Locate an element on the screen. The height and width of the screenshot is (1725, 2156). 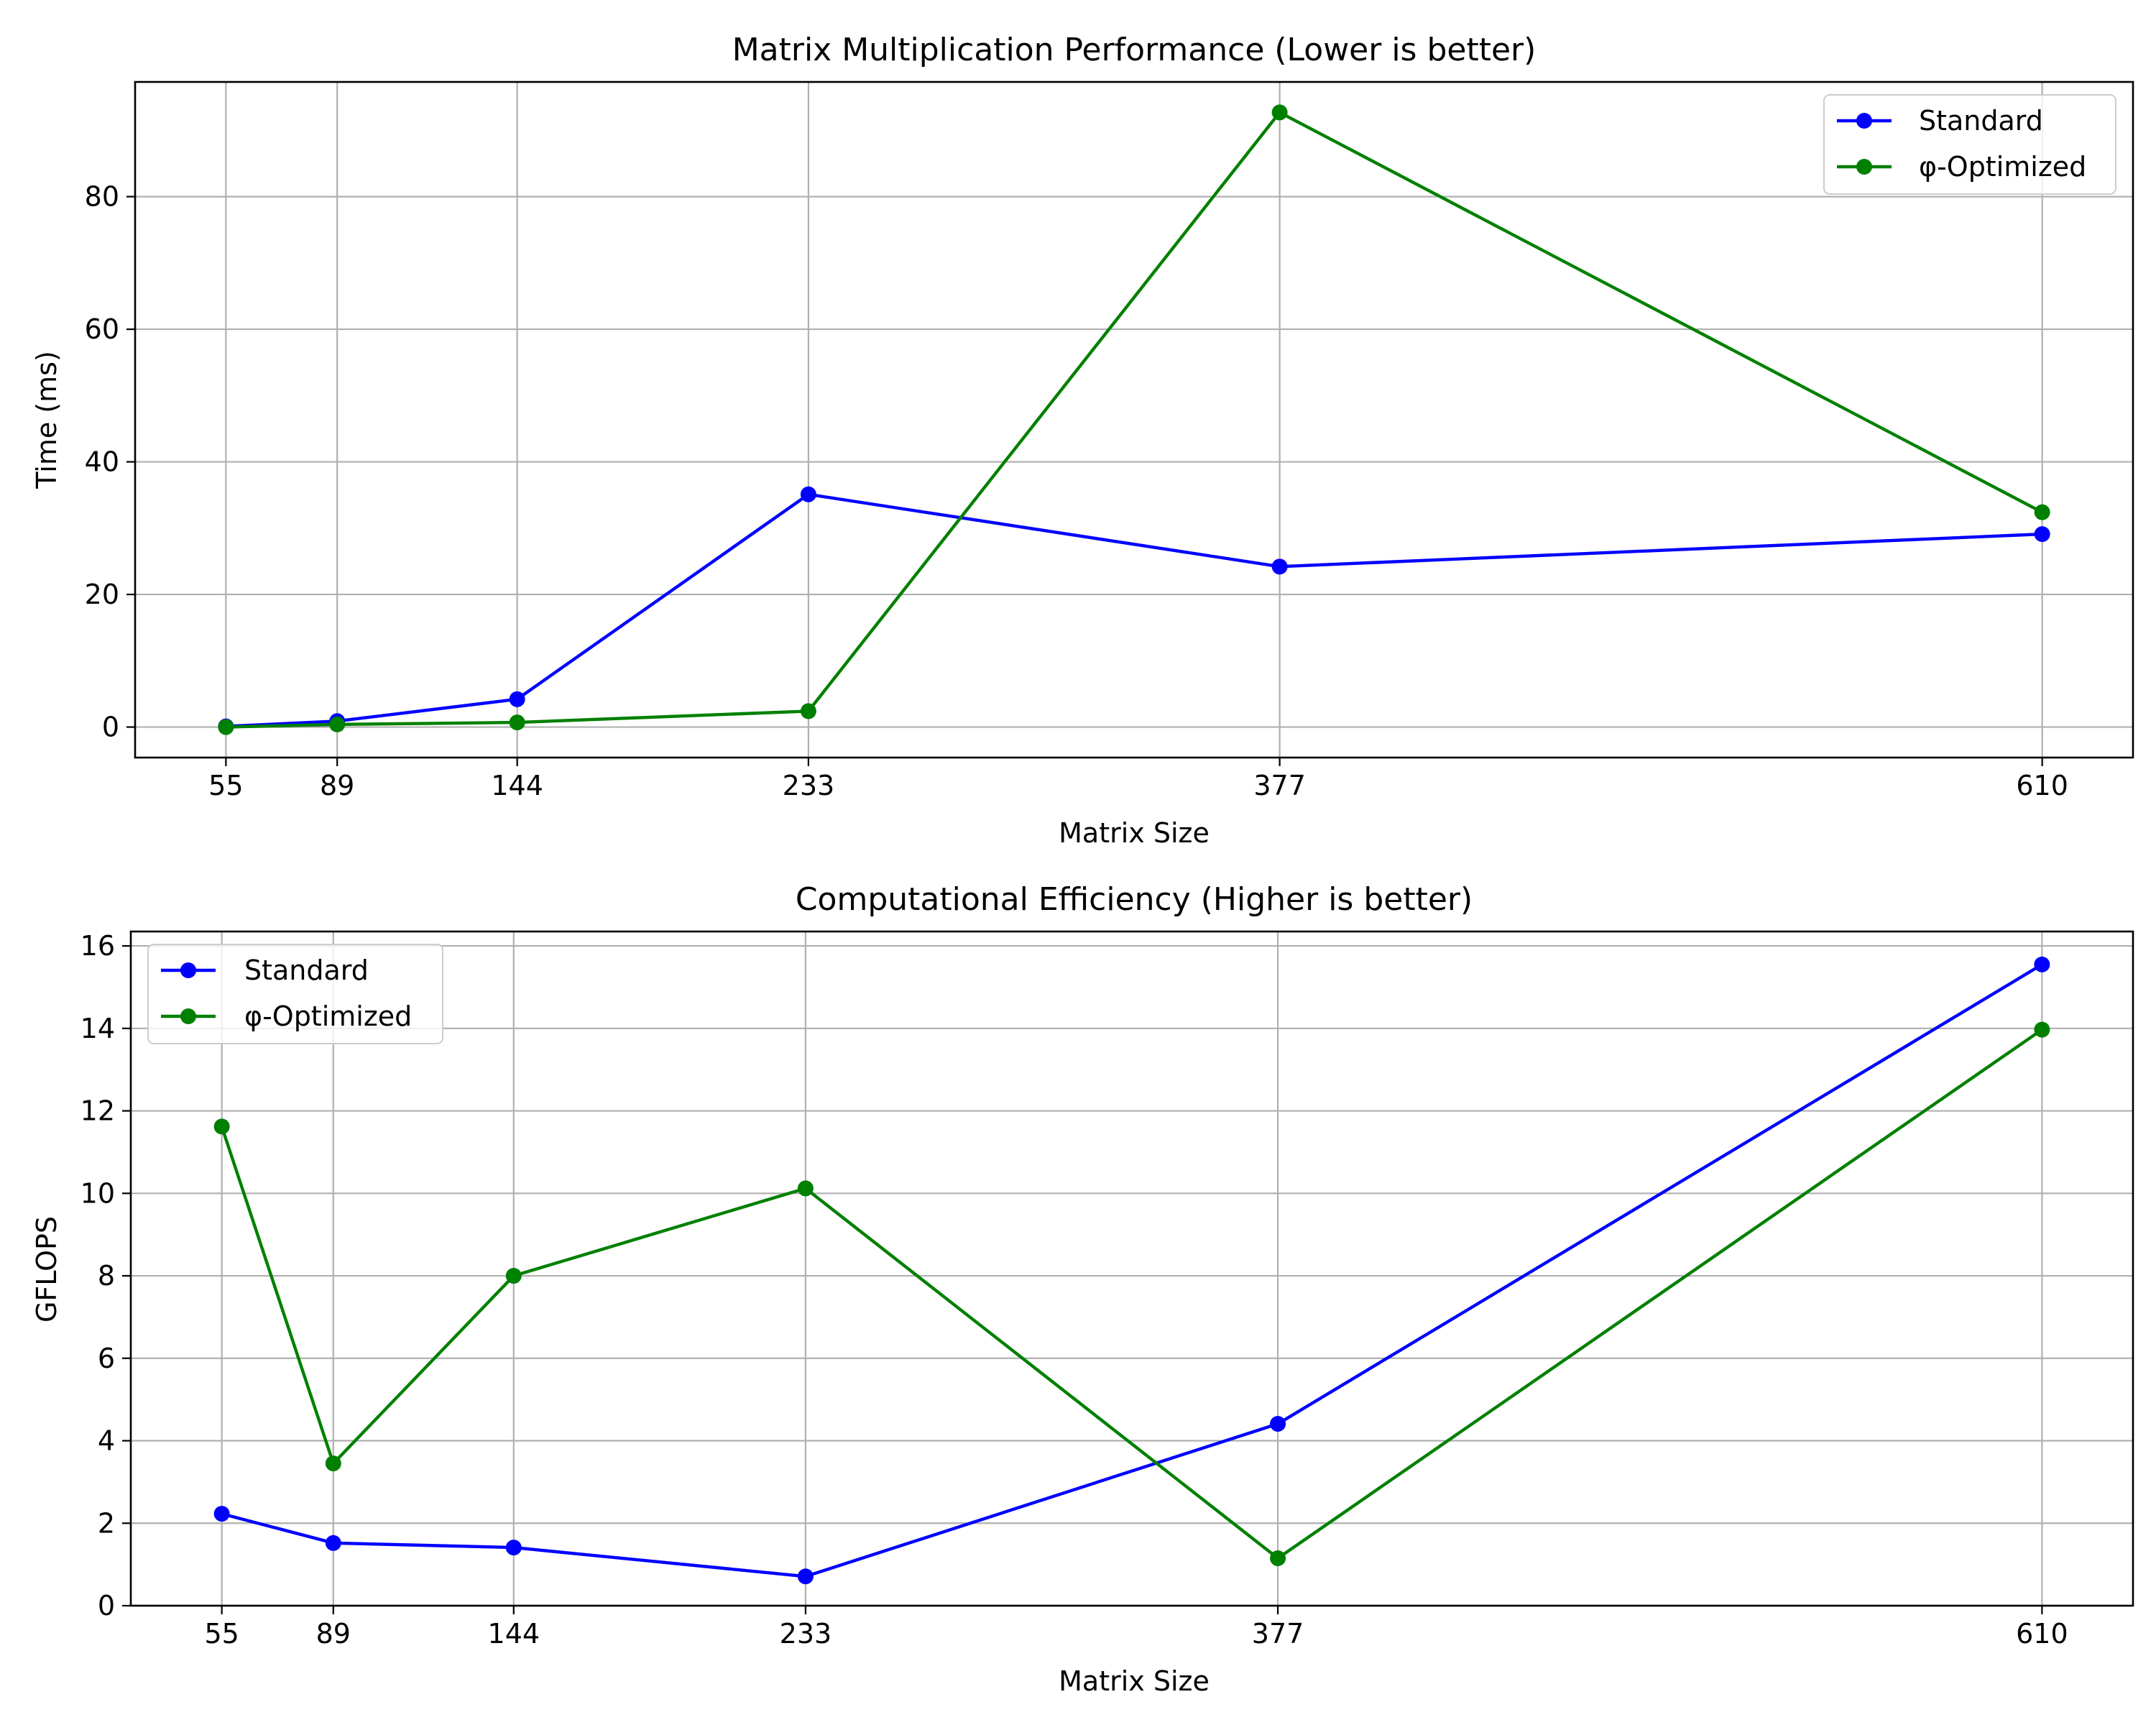
time-chart-y-tick-label: 80 is located at coordinates (102, 197).